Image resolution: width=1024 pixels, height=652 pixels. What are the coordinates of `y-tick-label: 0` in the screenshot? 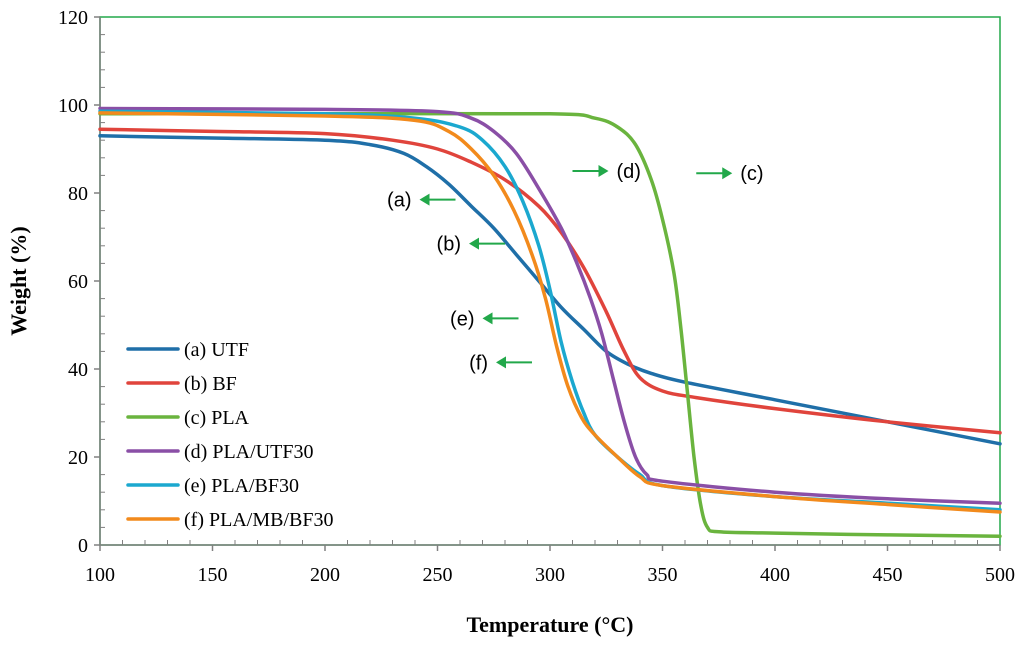 It's located at (83, 546).